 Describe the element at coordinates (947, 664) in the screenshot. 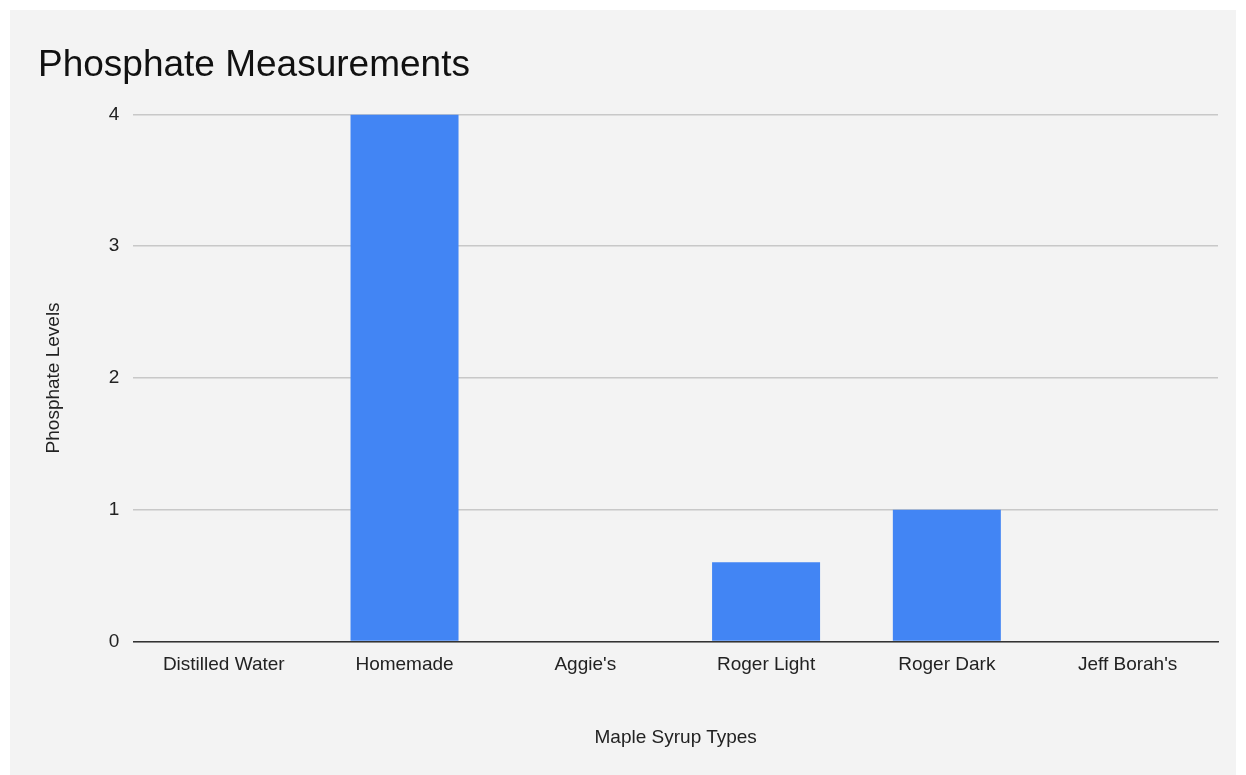

I see `x-tick-label: Roger Dark` at that location.